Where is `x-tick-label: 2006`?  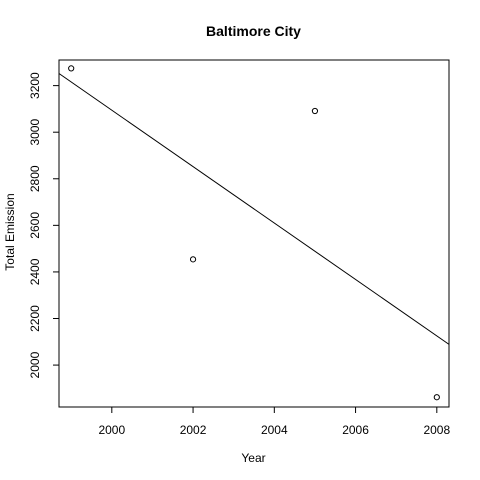
x-tick-label: 2006 is located at coordinates (355, 430).